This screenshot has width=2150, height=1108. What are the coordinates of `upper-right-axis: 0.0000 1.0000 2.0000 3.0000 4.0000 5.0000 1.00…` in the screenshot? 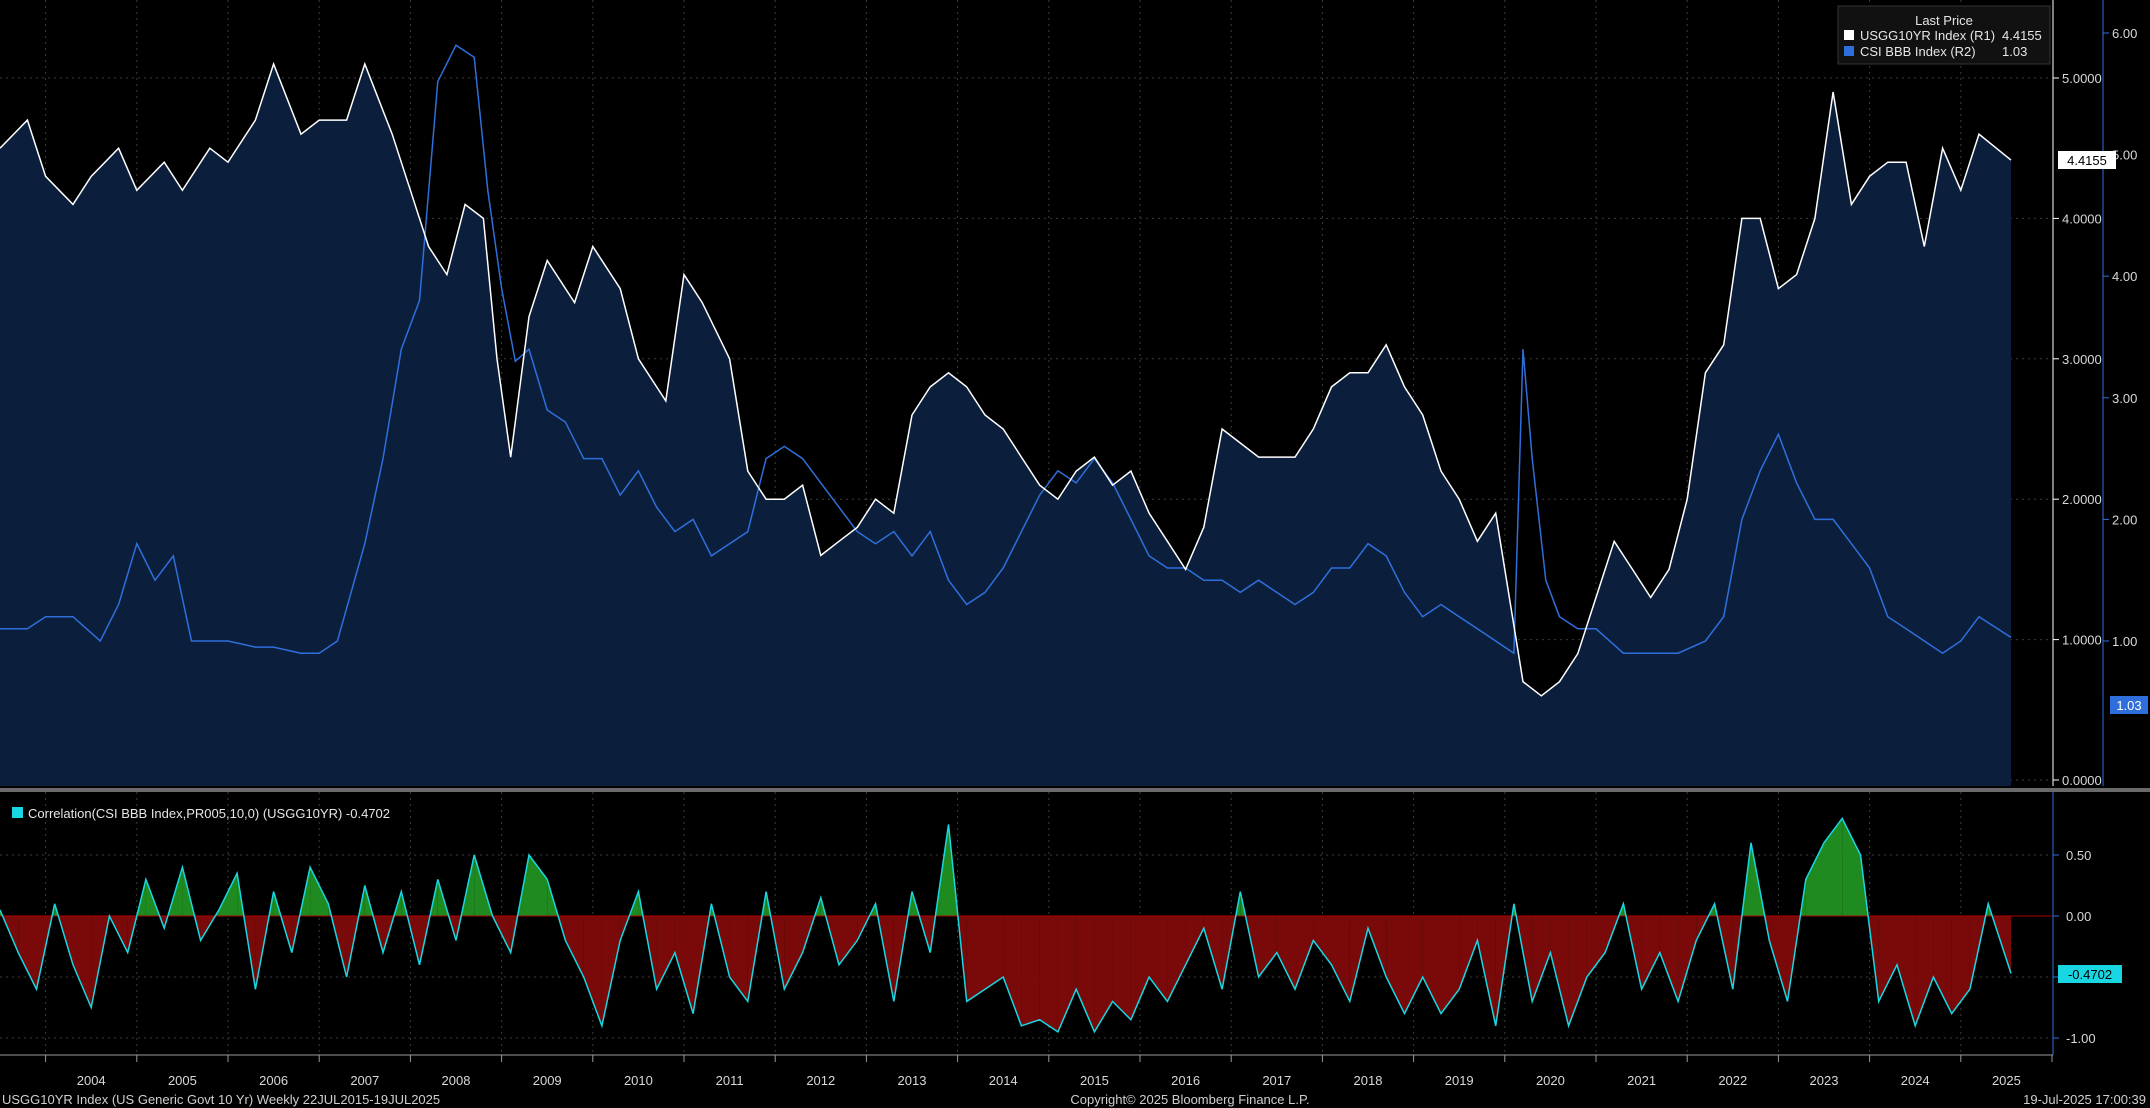 It's located at (2094, 394).